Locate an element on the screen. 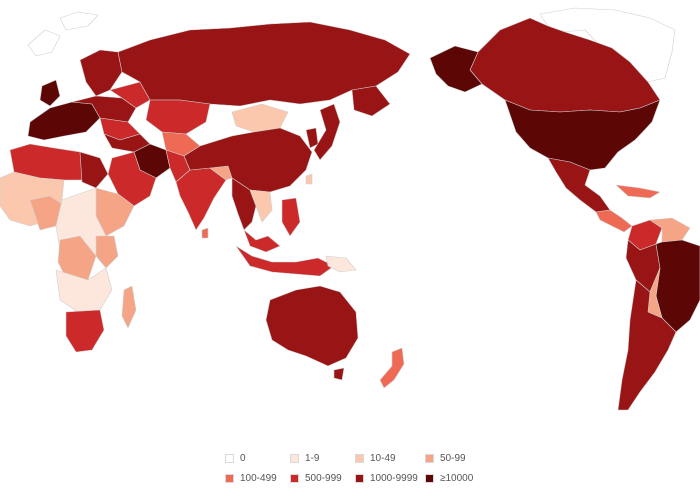  region-south-africa is located at coordinates (85, 331).